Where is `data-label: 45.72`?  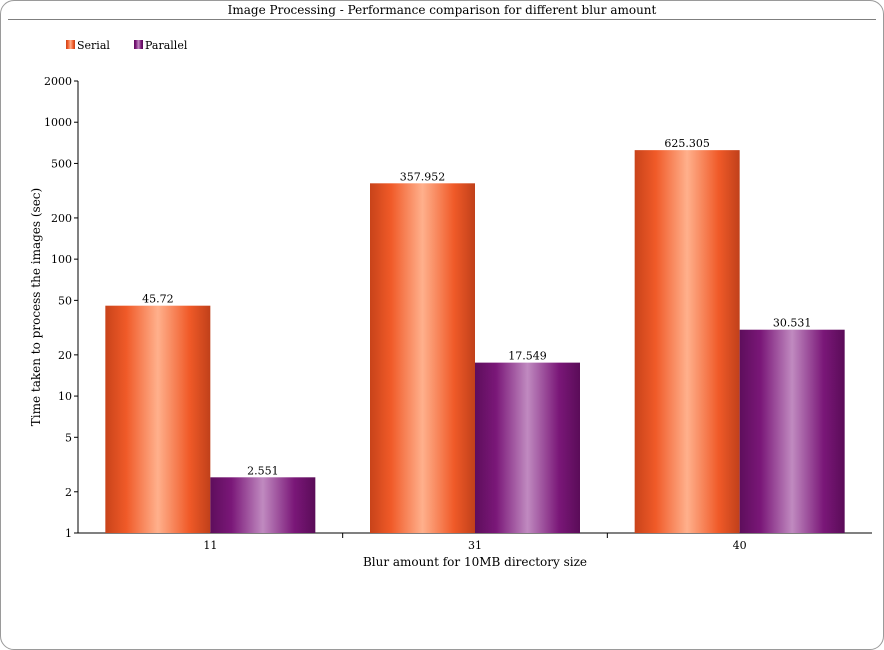
data-label: 45.72 is located at coordinates (158, 299).